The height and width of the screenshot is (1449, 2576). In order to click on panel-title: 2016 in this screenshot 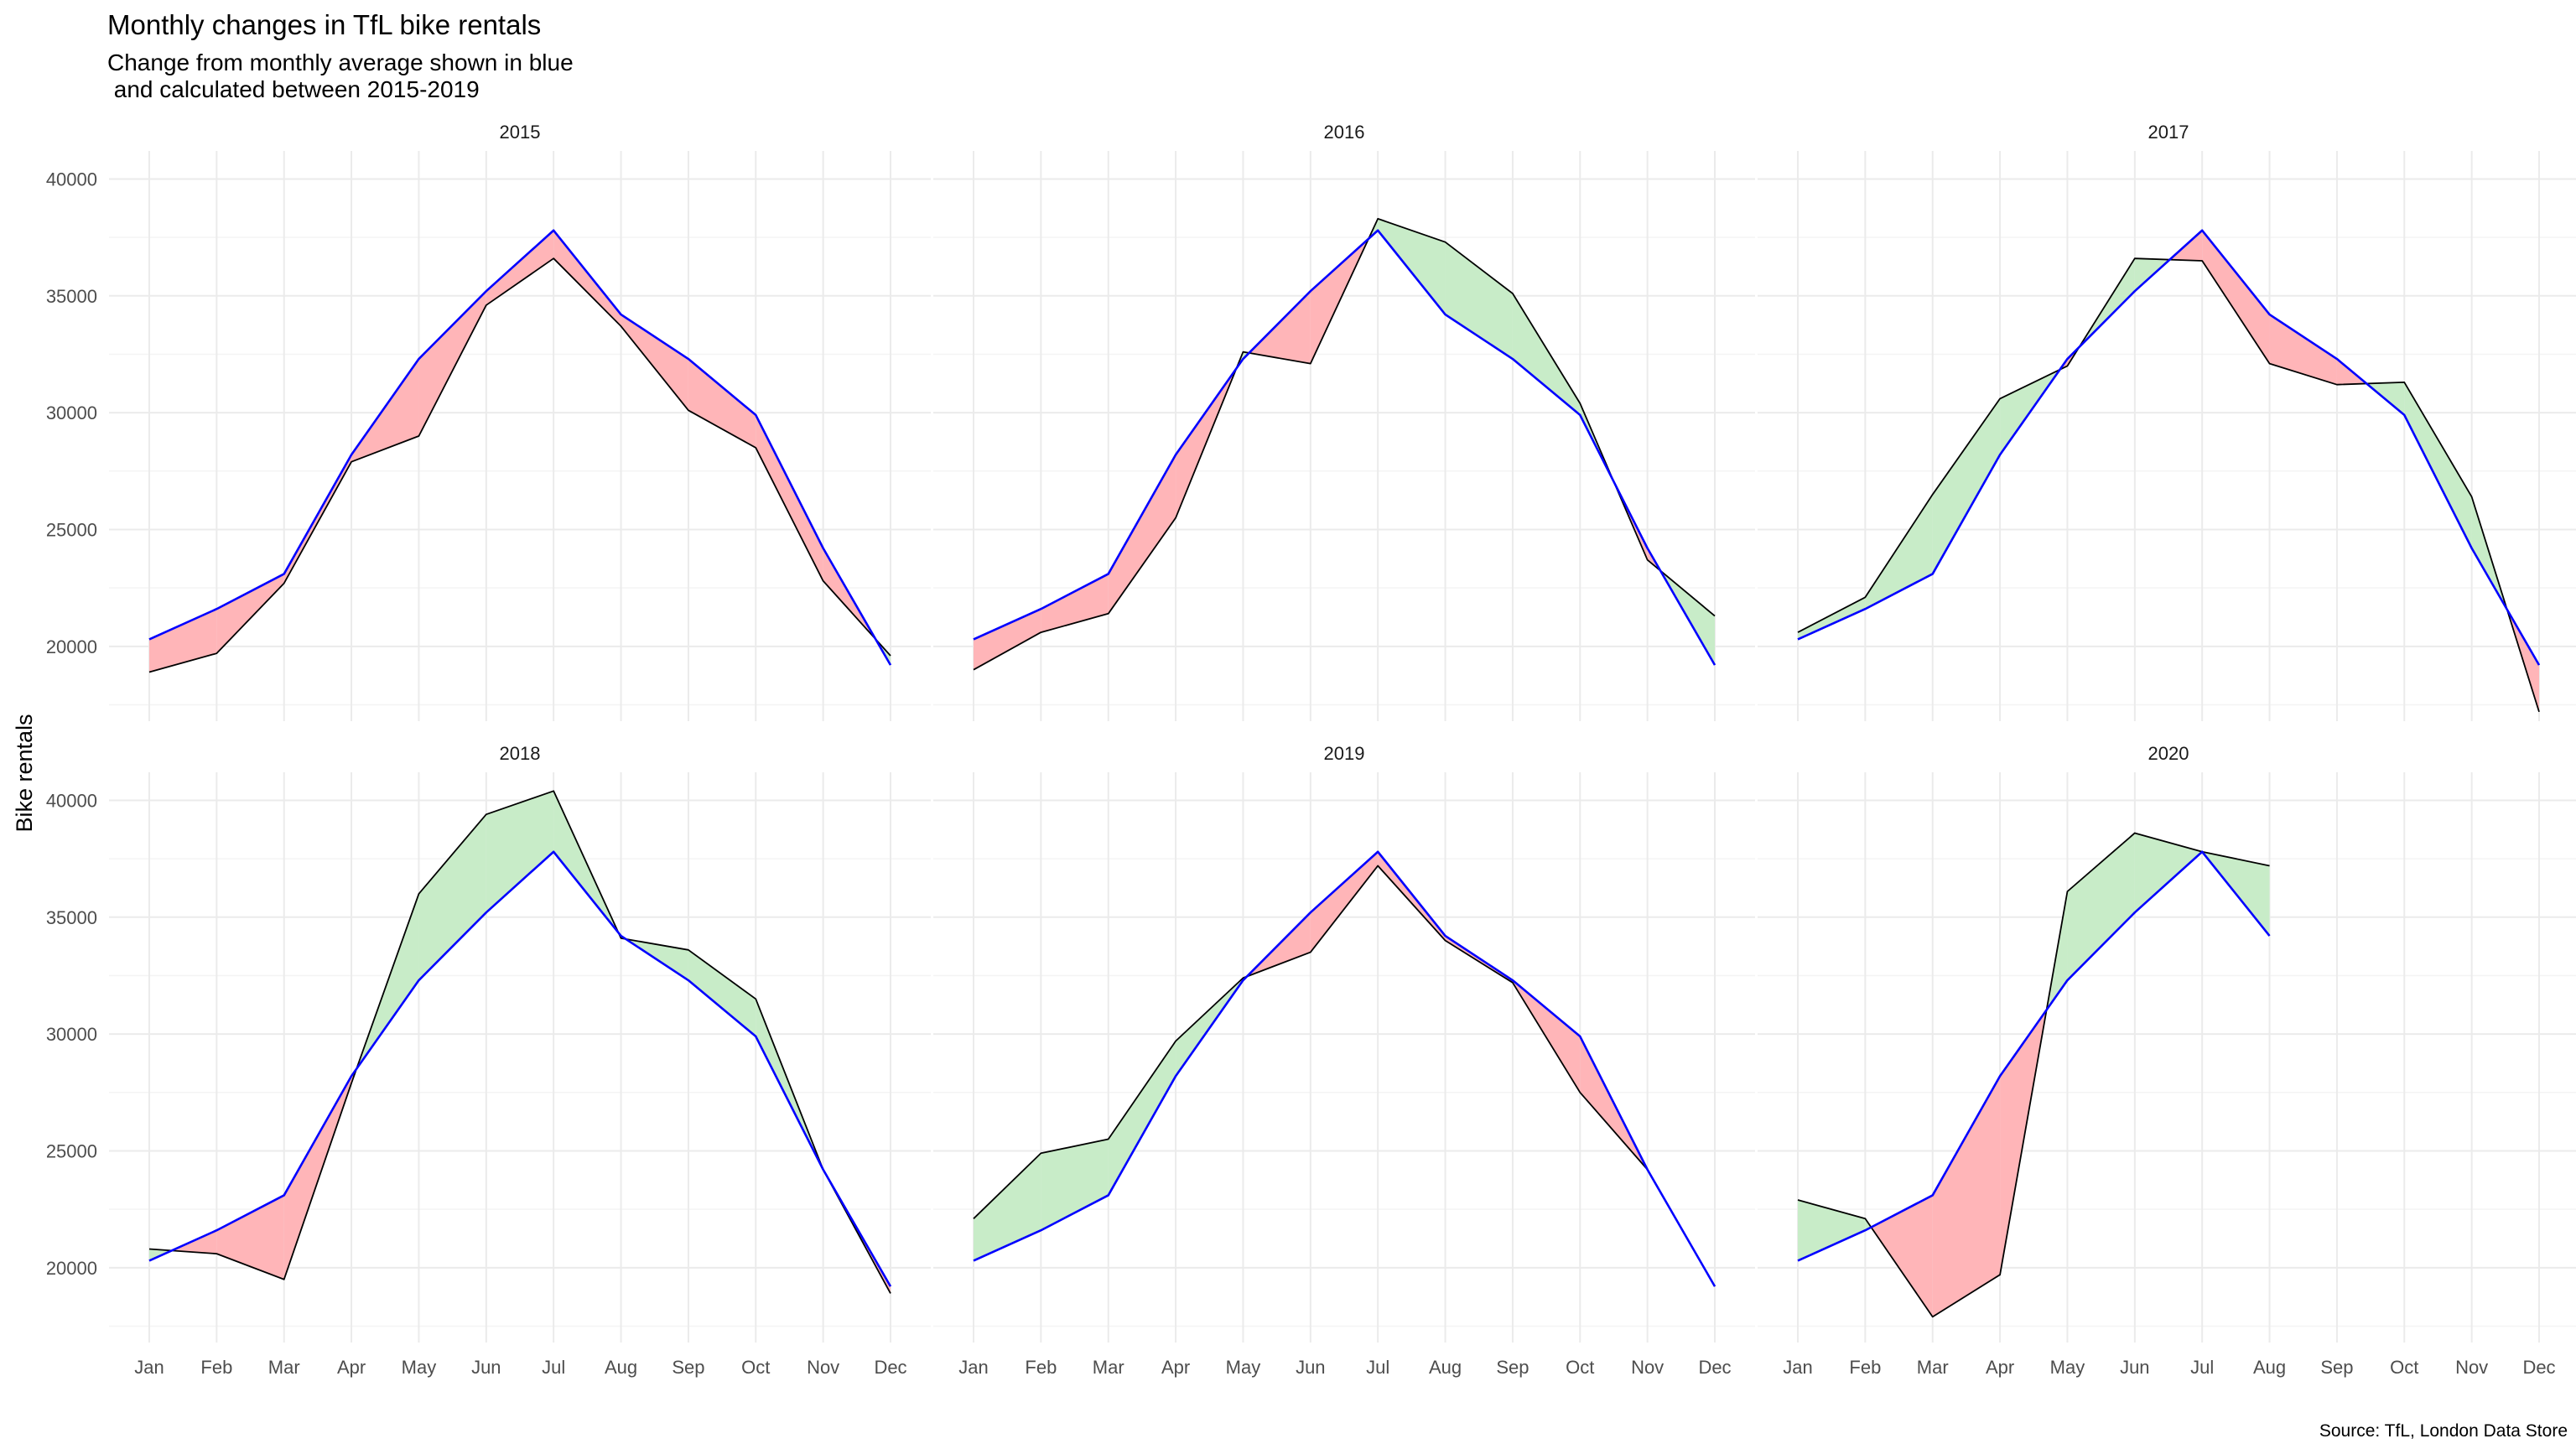, I will do `click(1344, 132)`.